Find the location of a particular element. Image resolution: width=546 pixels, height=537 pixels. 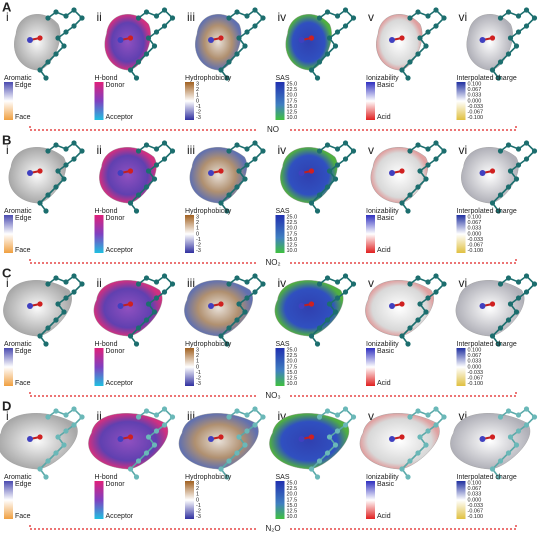

panel-numeral: i is located at coordinates (7, 150).